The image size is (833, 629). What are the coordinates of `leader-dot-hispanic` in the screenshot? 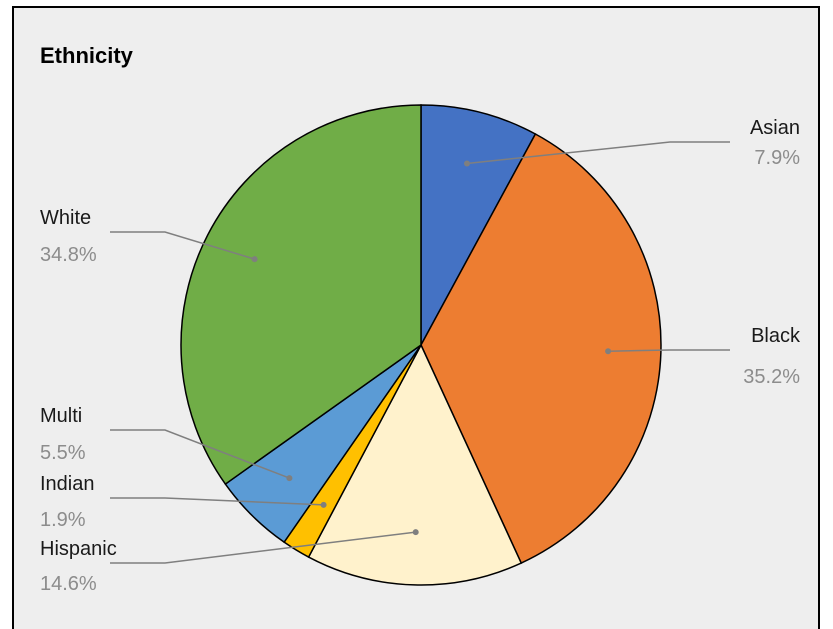 It's located at (415, 532).